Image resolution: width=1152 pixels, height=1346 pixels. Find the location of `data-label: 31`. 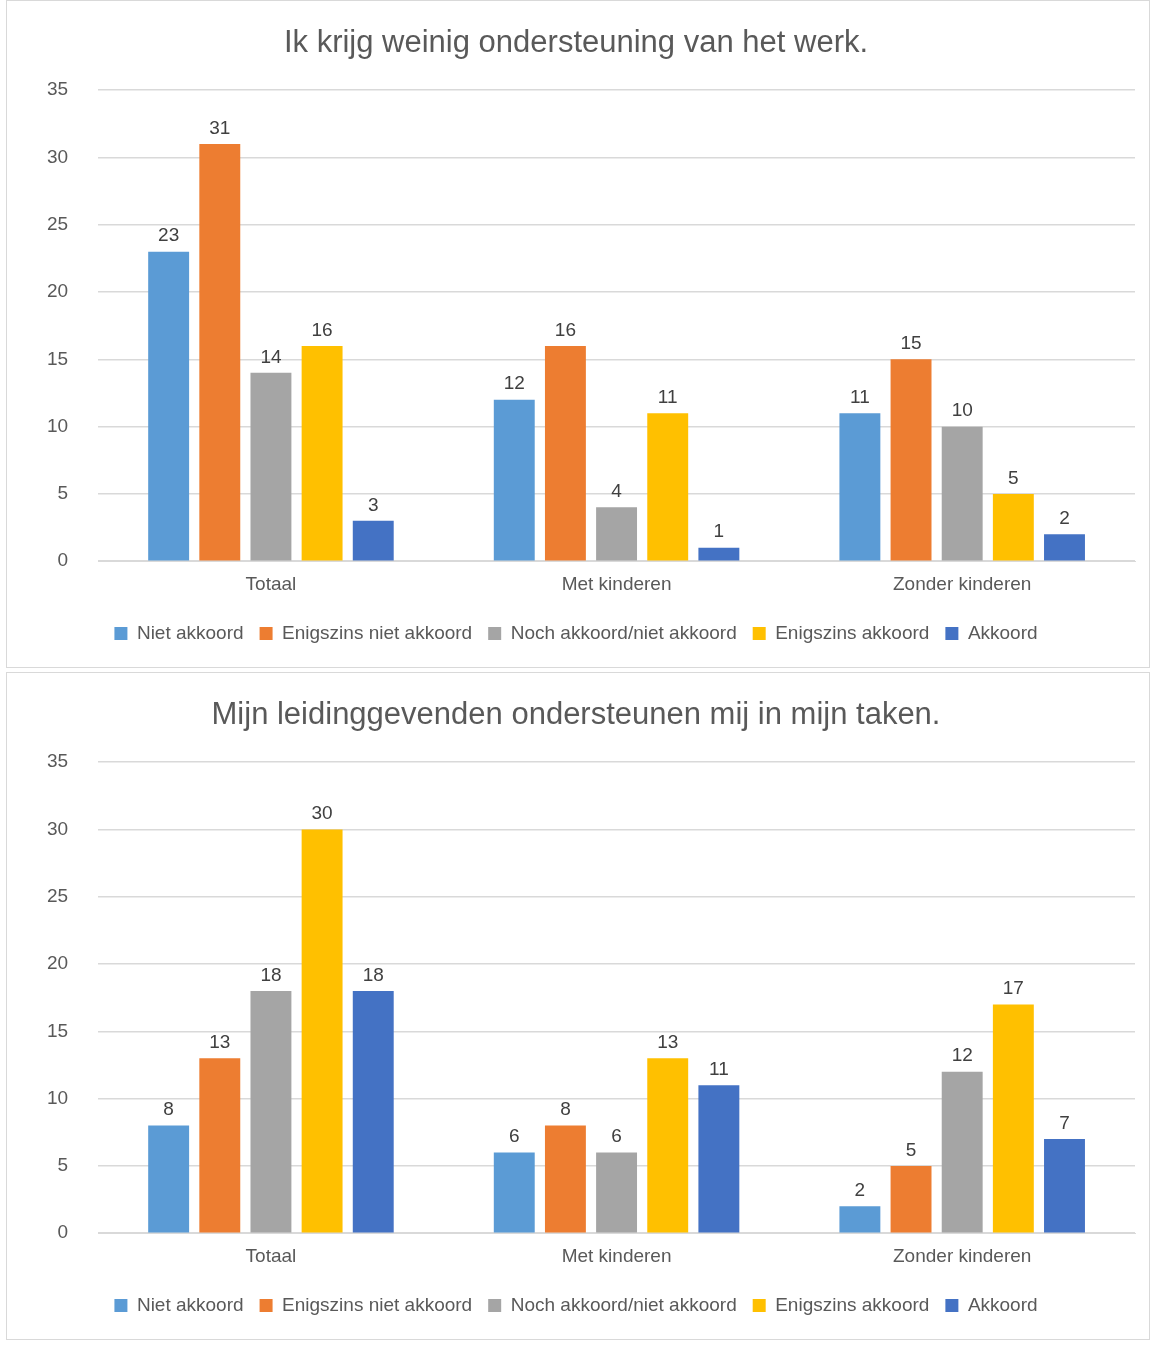

data-label: 31 is located at coordinates (220, 127).